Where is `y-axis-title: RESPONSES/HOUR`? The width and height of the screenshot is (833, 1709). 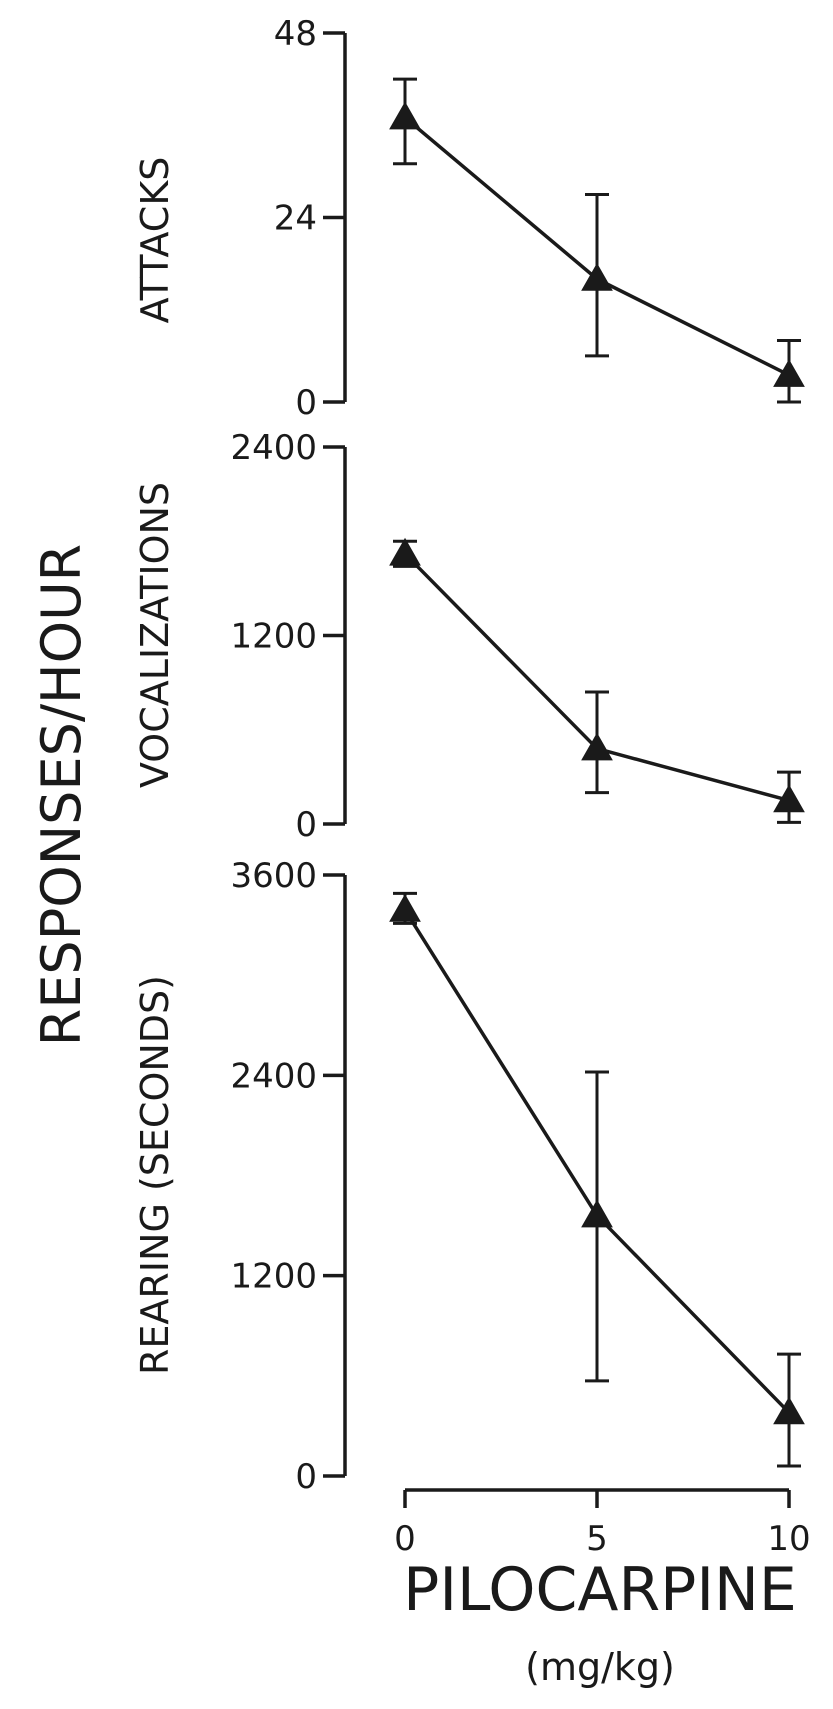
y-axis-title: RESPONSES/HOUR is located at coordinates (61, 795).